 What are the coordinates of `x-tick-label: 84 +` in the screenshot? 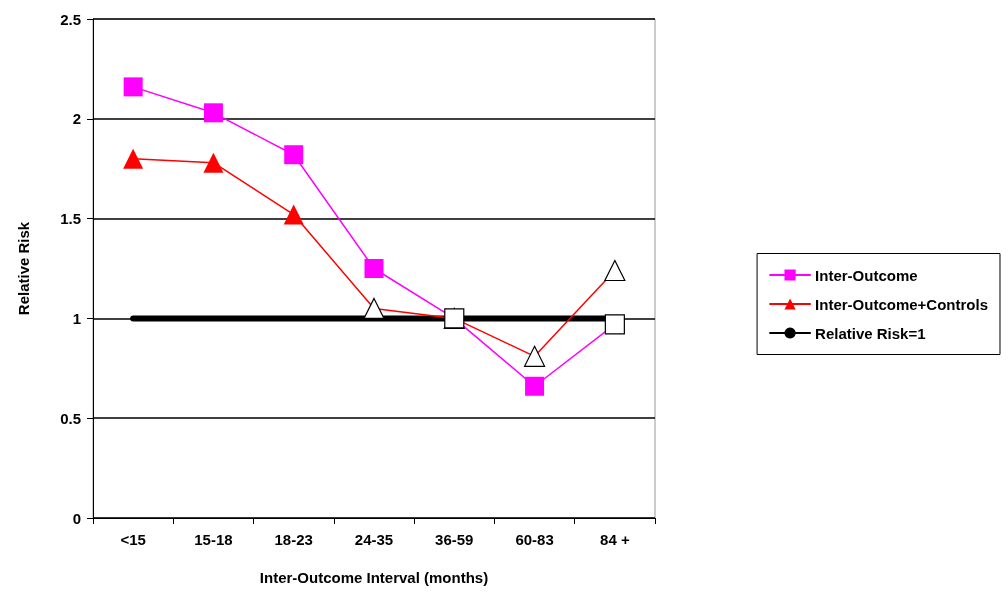 It's located at (615, 539).